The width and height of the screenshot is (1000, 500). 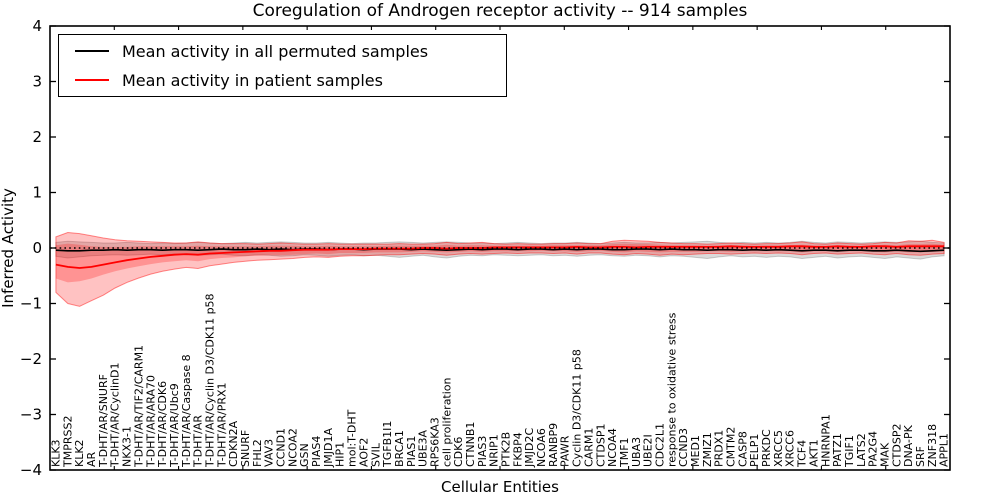 What do you see at coordinates (778, 448) in the screenshot?
I see `x-category-label: XRCC5` at bounding box center [778, 448].